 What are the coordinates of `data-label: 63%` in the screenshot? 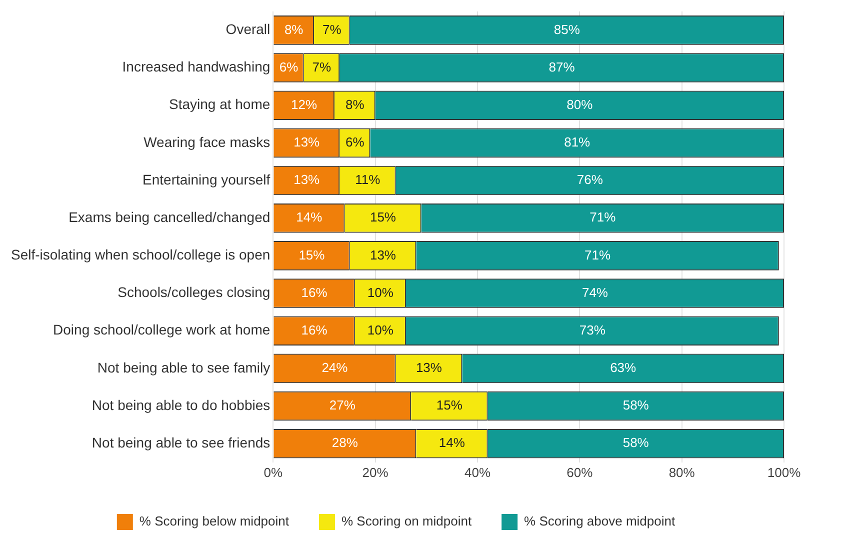 It's located at (623, 368).